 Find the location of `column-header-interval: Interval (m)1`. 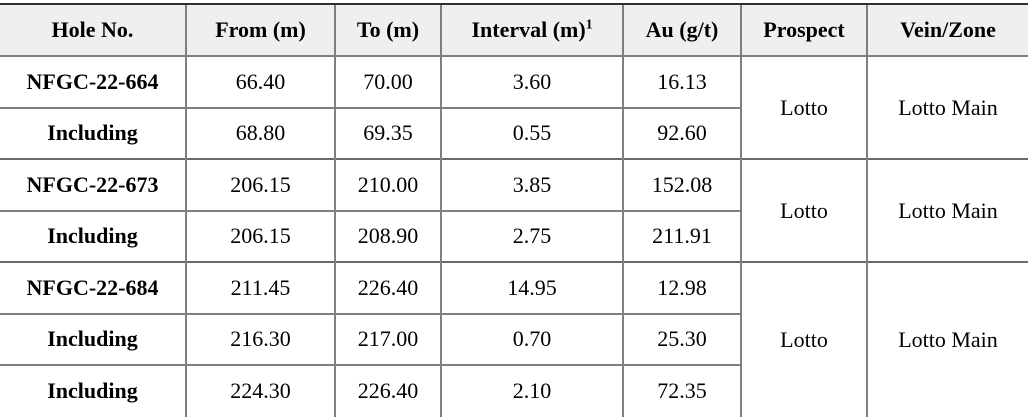

column-header-interval: Interval (m)1 is located at coordinates (531, 30).